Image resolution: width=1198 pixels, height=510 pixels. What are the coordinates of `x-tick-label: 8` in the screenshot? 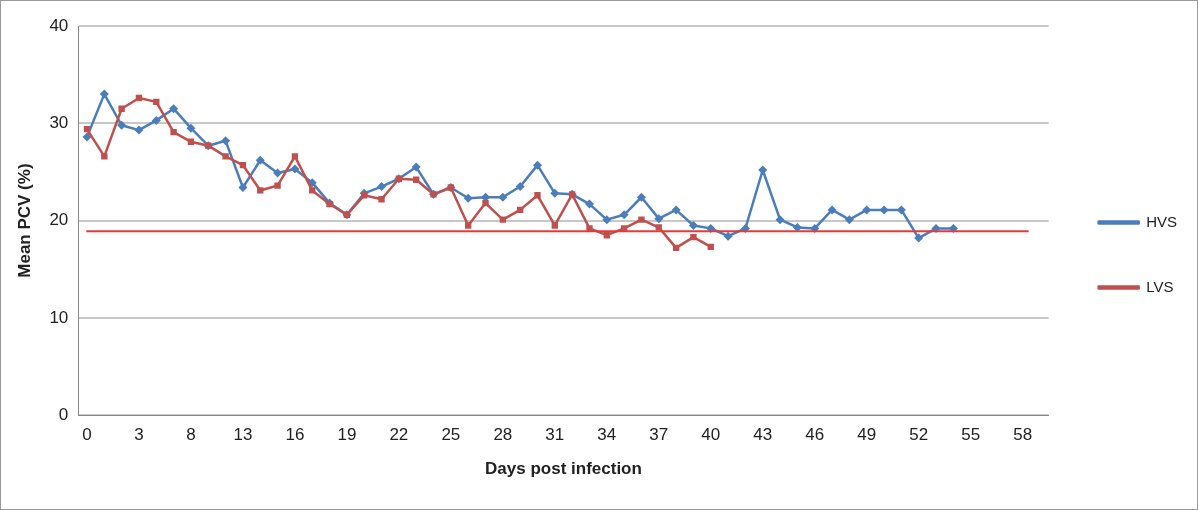 It's located at (191, 435).